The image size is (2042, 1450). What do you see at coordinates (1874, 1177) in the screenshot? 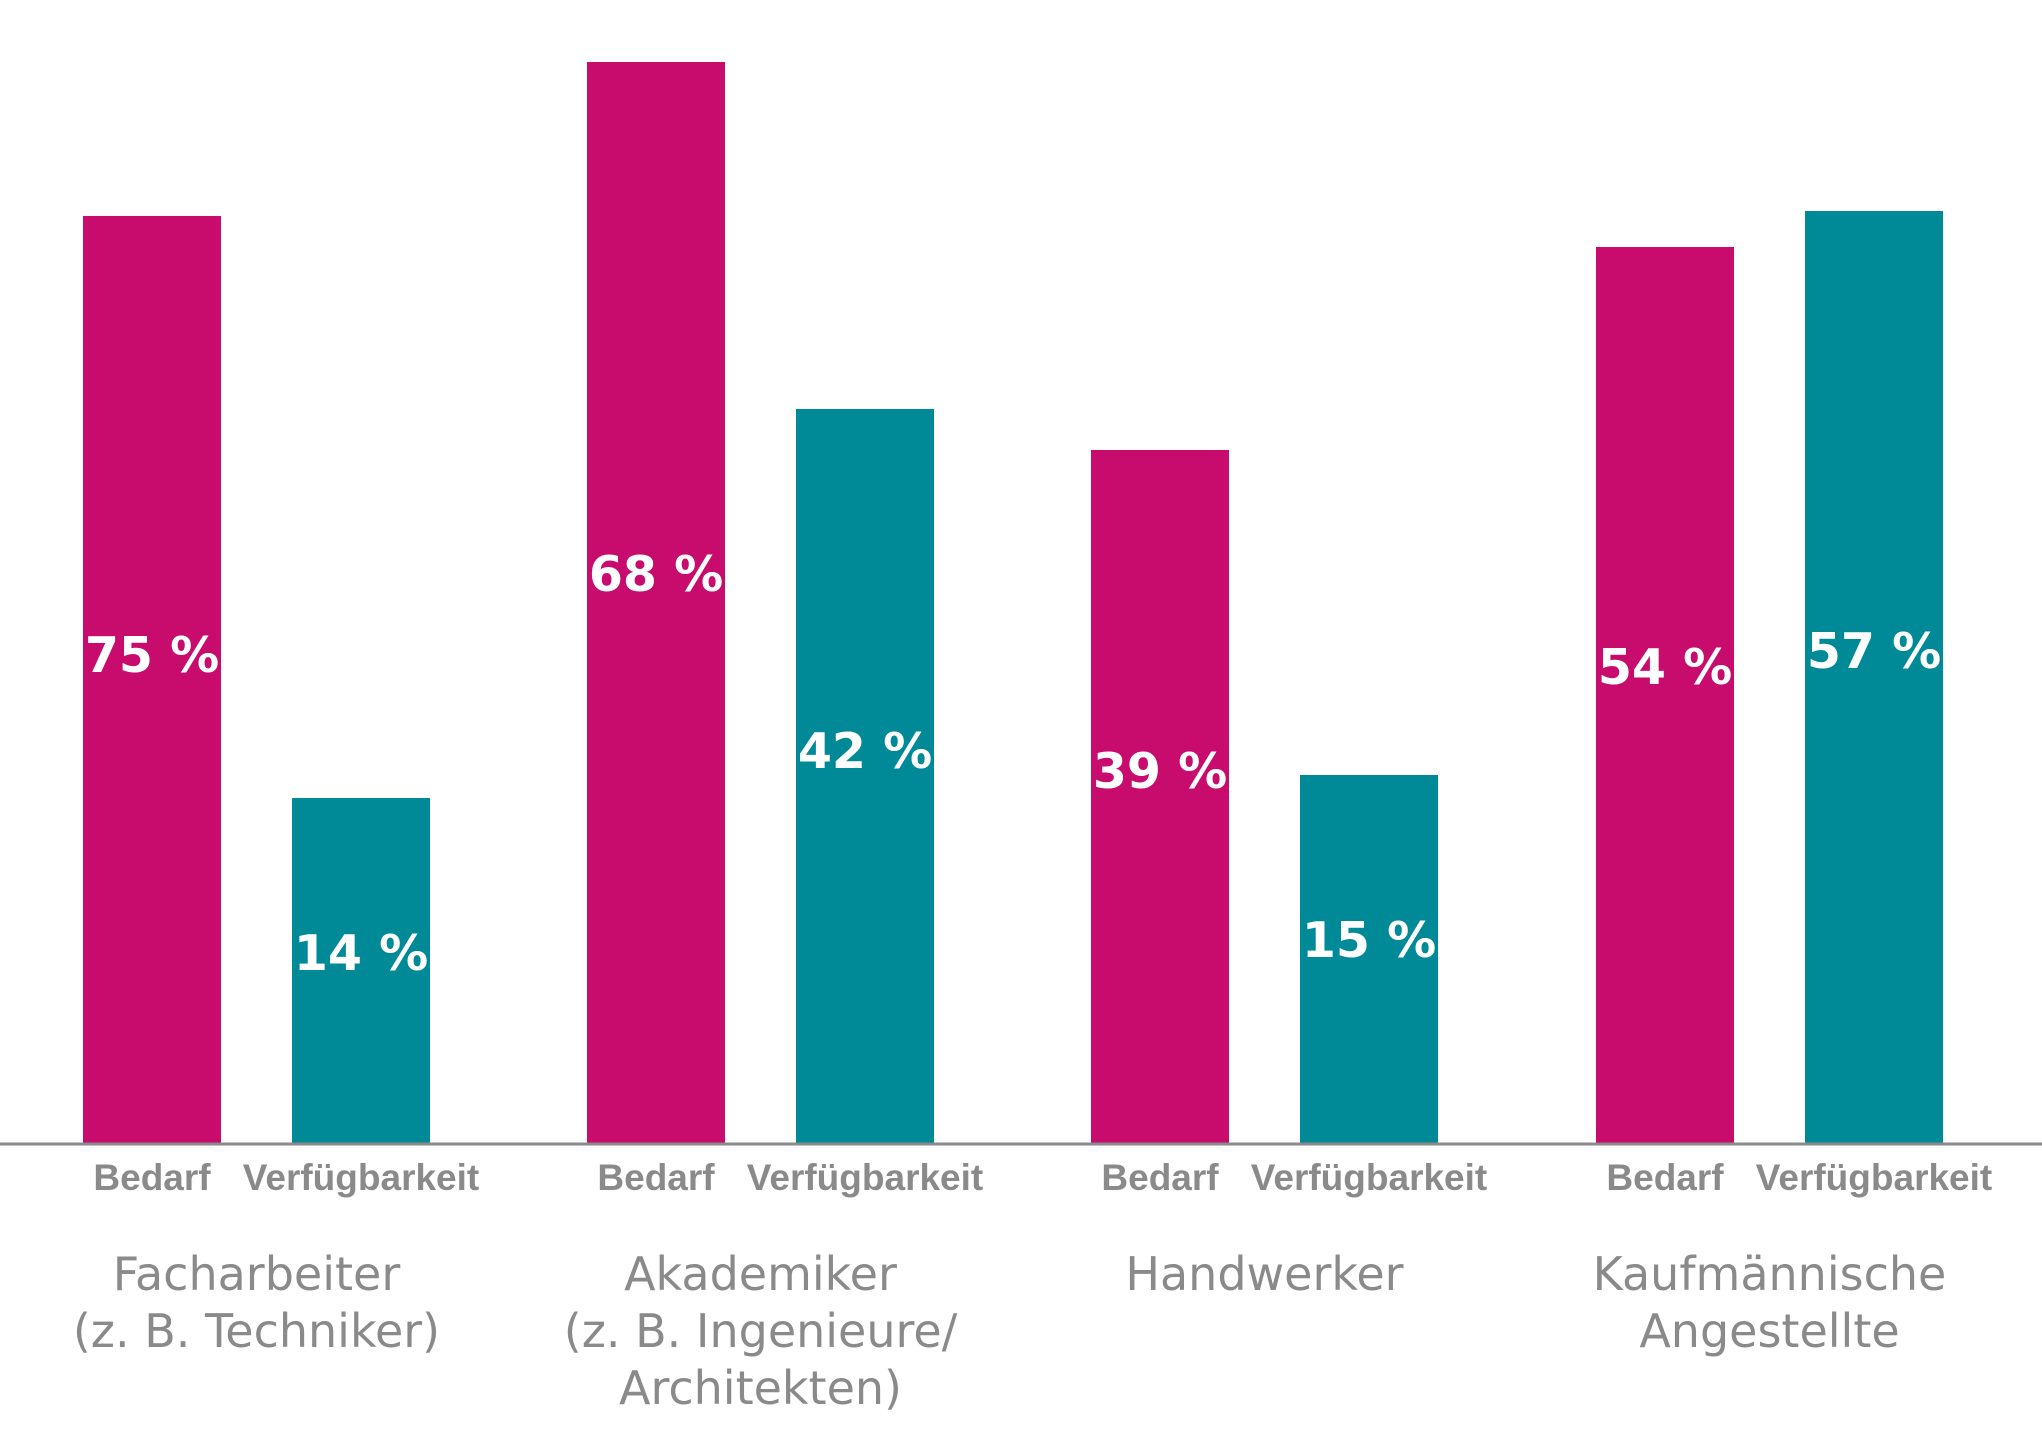
I see `series-label-1-3: Verfügbarkeit` at bounding box center [1874, 1177].